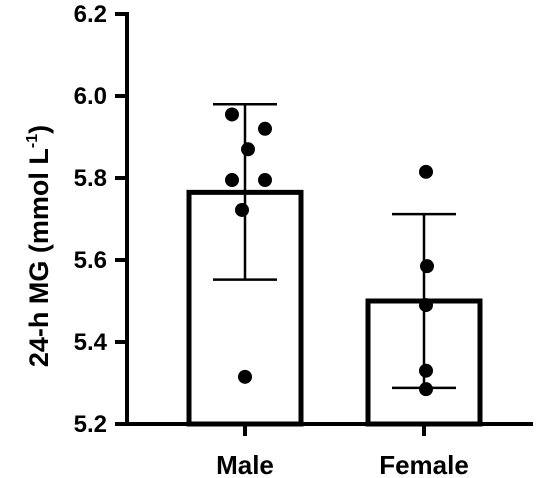 This screenshot has width=549, height=478. I want to click on y-tick-label: 5.8, so click(90, 178).